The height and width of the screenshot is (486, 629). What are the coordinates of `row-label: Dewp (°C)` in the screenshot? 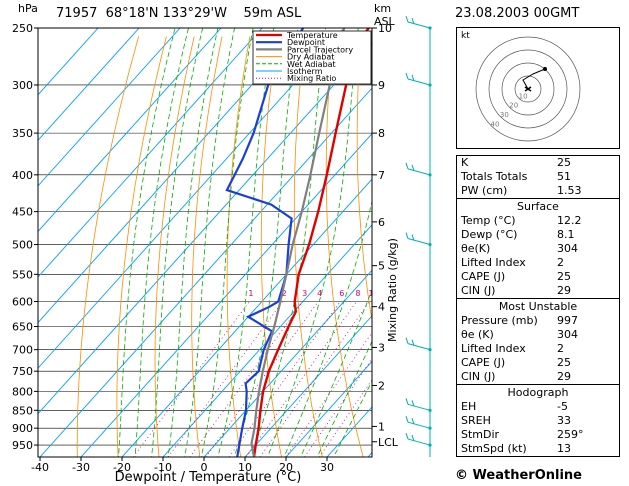 It's located at (489, 234).